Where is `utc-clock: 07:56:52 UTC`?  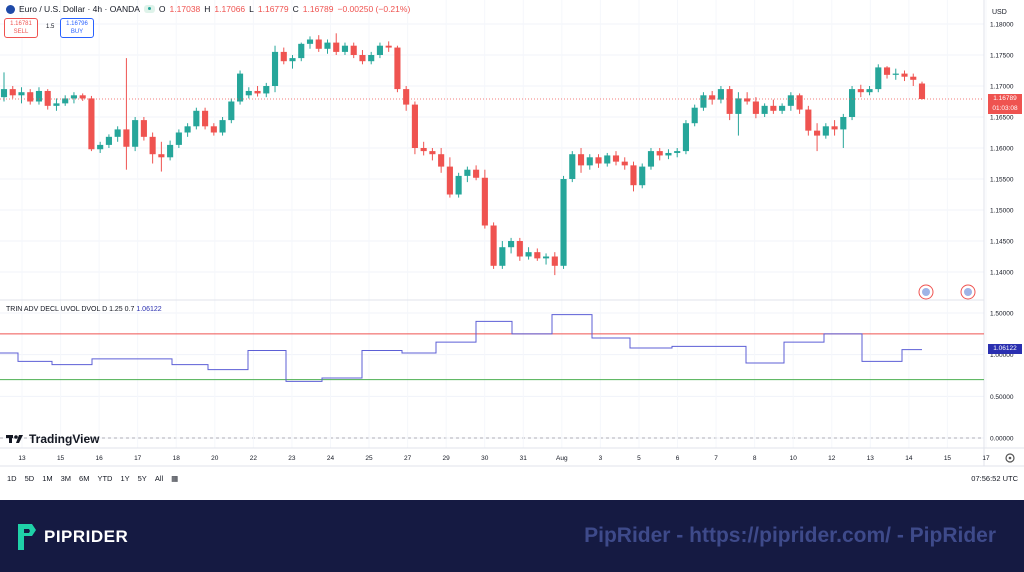 utc-clock: 07:56:52 UTC is located at coordinates (994, 478).